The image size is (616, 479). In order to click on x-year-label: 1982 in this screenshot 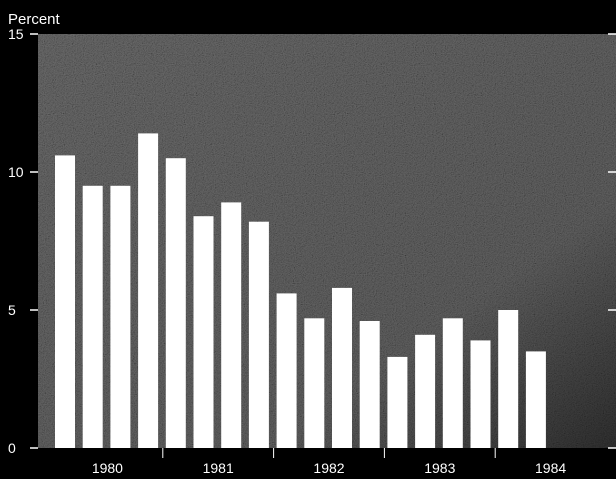, I will do `click(328, 468)`.